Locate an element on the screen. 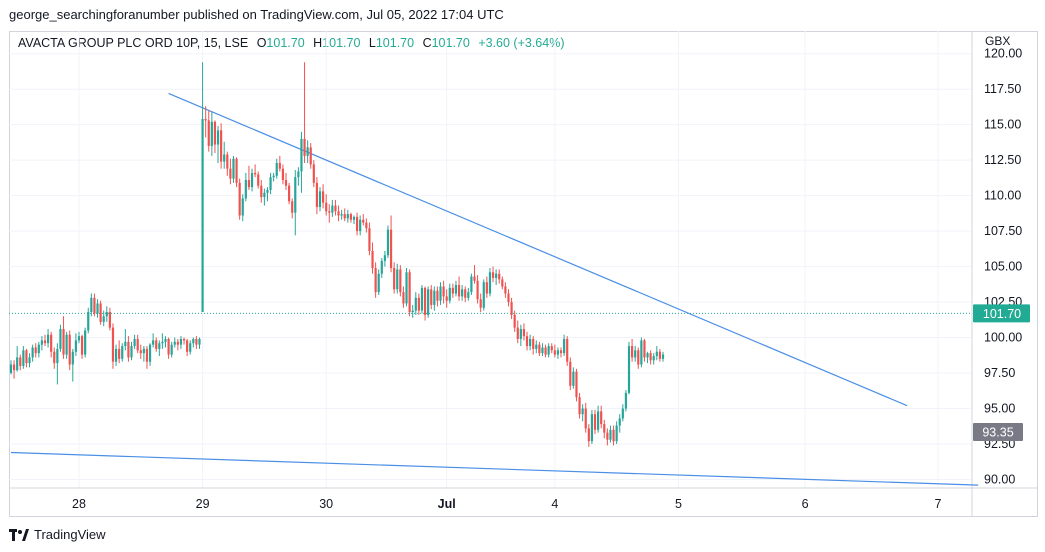 This screenshot has height=552, width=1045. price-tick-label: 100.00 is located at coordinates (1003, 338).